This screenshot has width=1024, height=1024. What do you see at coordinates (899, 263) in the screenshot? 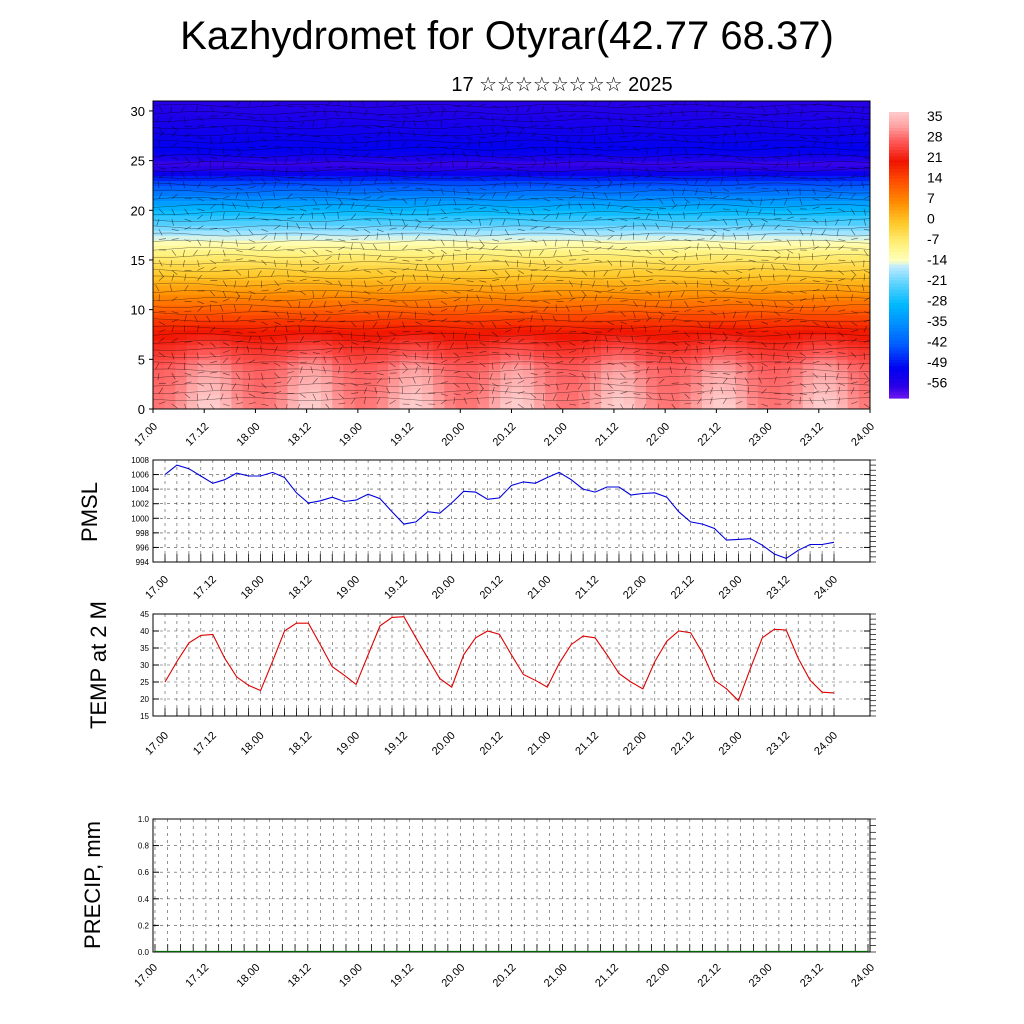
I see `colorbar-band` at bounding box center [899, 263].